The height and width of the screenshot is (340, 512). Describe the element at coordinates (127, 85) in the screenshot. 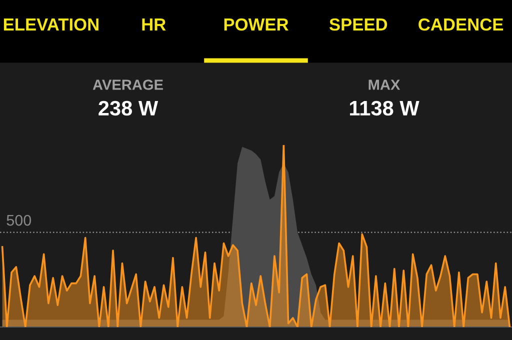

I see `text: AVERAGE` at that location.